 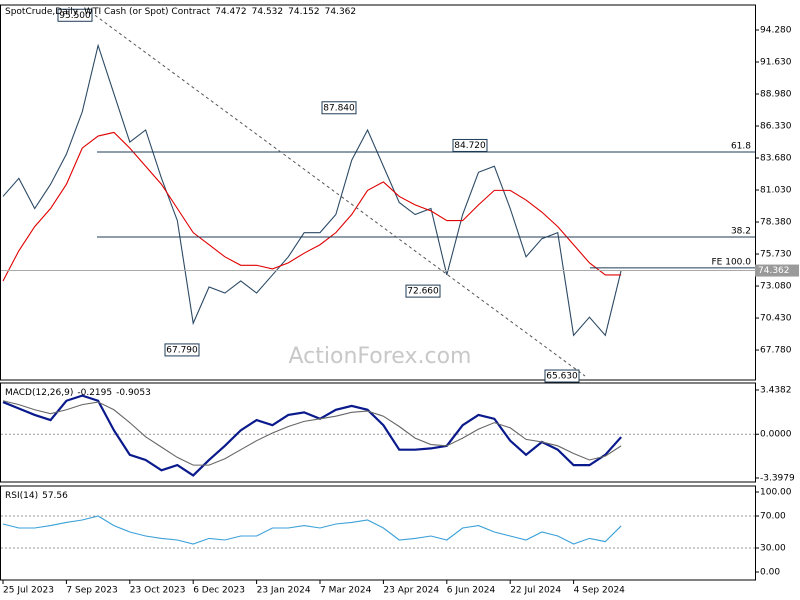 What do you see at coordinates (535, 591) in the screenshot?
I see `x-tick-label: 22 Jul 2024` at bounding box center [535, 591].